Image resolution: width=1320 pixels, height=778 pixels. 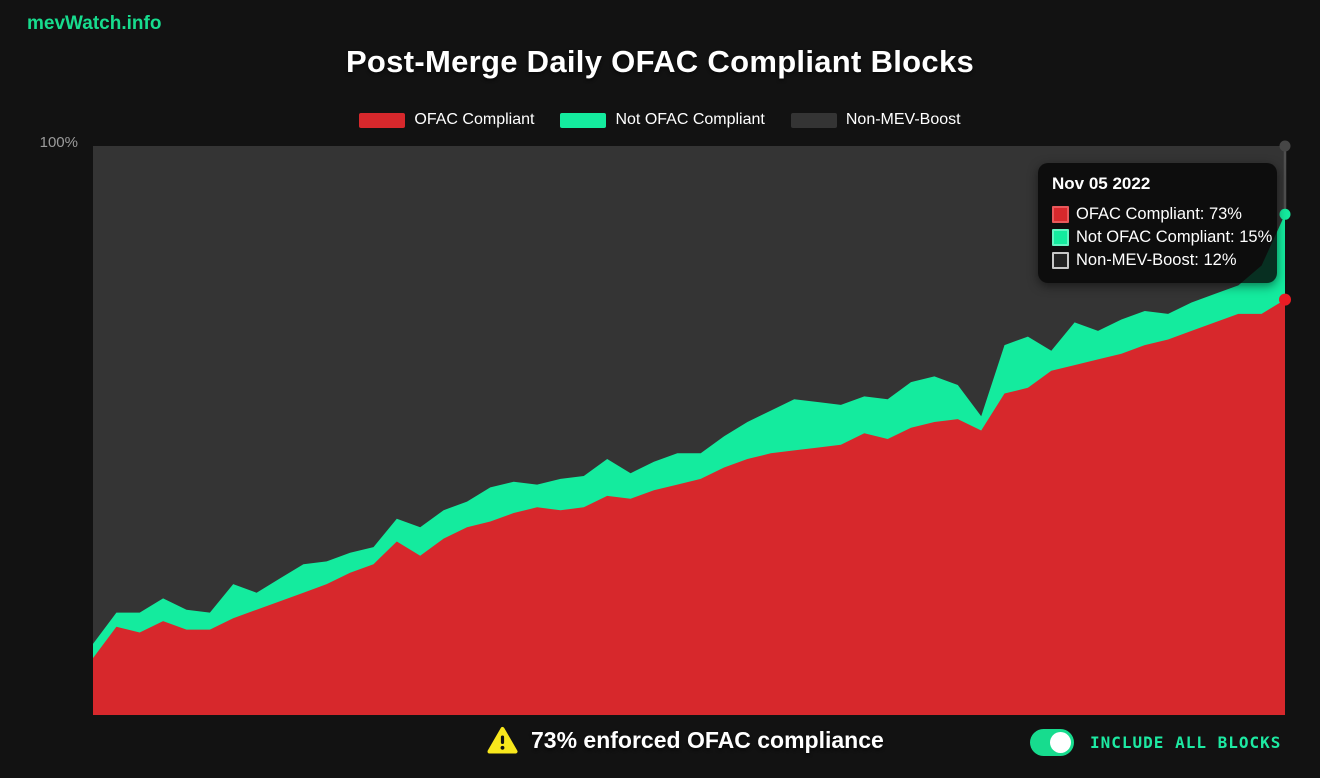 I want to click on tooltip-text-ofac: OFAC Compliant: 73%, so click(x=1159, y=214).